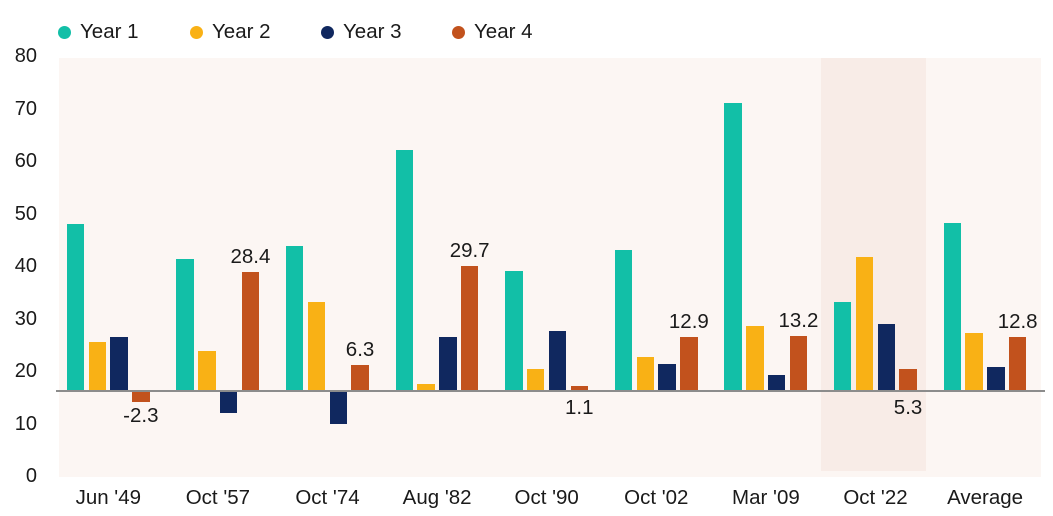 This screenshot has height=516, width=1053. I want to click on y-tick-40: 40, so click(25, 266).